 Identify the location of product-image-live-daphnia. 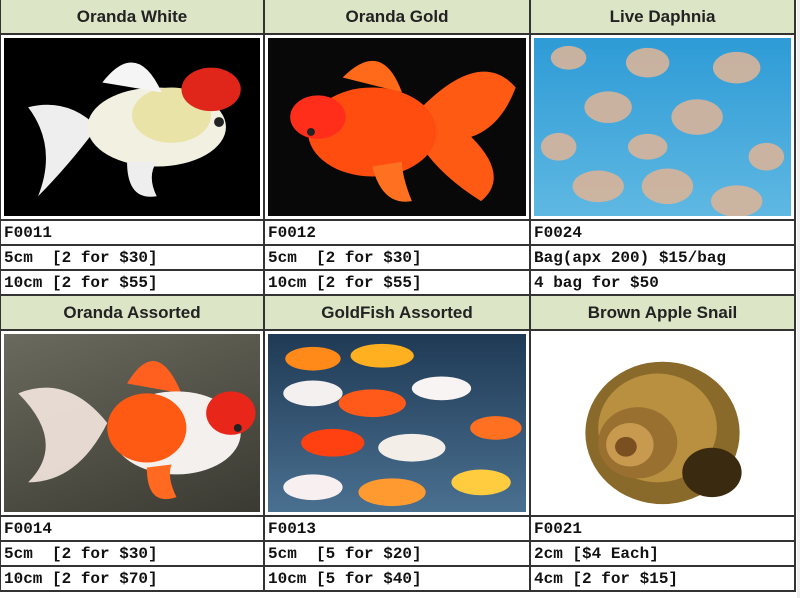
(663, 128).